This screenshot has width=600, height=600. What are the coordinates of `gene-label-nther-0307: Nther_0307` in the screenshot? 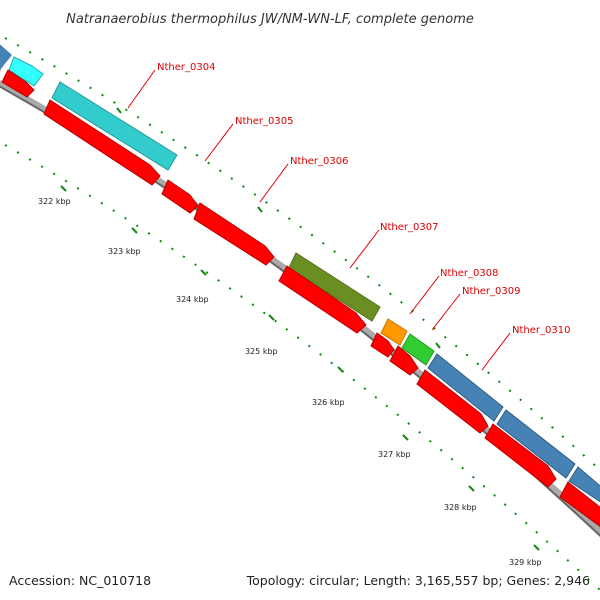 It's located at (409, 227).